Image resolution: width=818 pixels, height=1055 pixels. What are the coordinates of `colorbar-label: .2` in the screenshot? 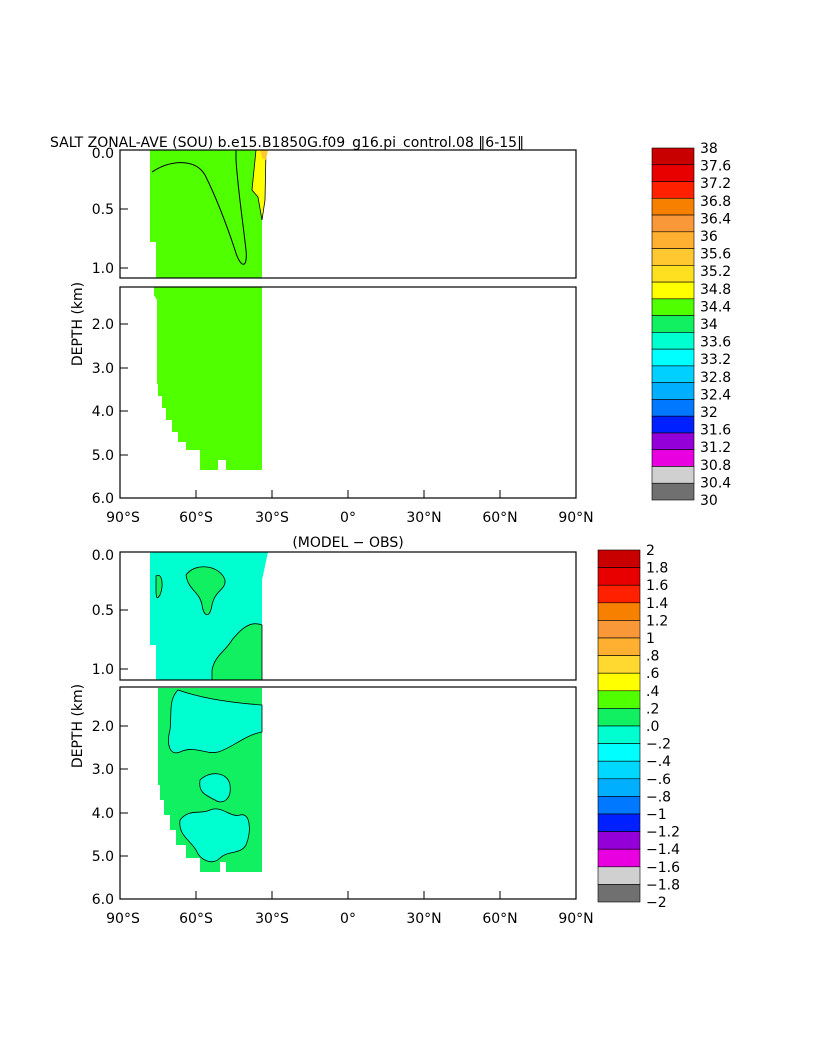 It's located at (652, 709).